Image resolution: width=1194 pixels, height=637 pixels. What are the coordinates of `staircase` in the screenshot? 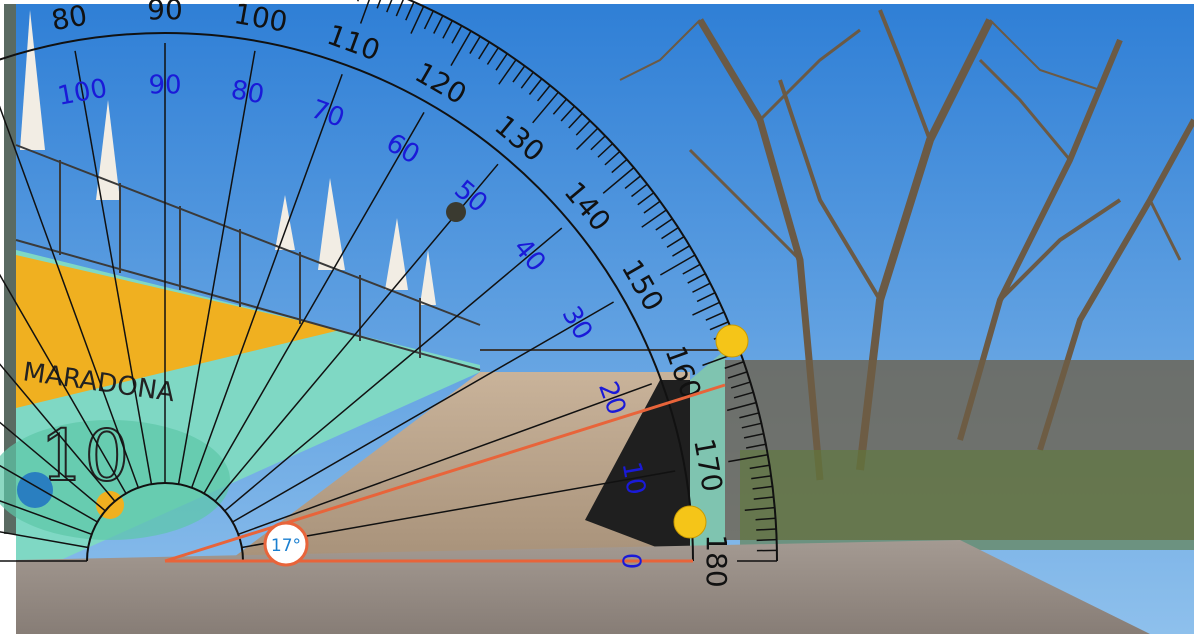 It's located at (460, 466).